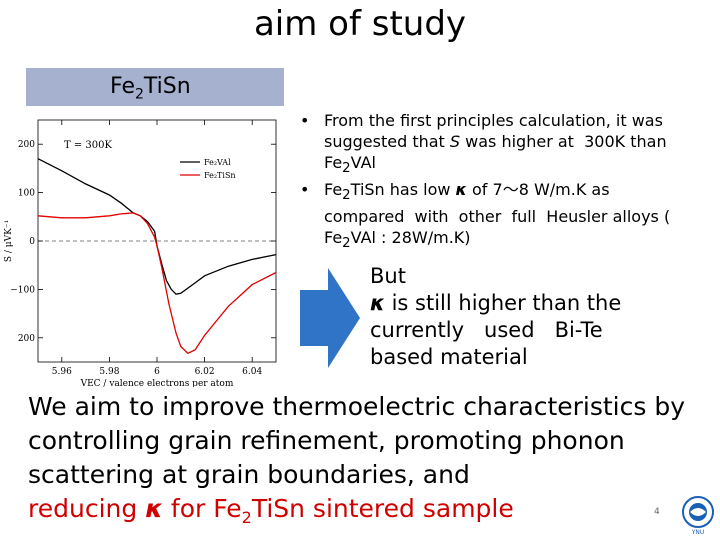 The width and height of the screenshot is (720, 540). Describe the element at coordinates (330, 318) in the screenshot. I see `right-arrow-icon` at that location.